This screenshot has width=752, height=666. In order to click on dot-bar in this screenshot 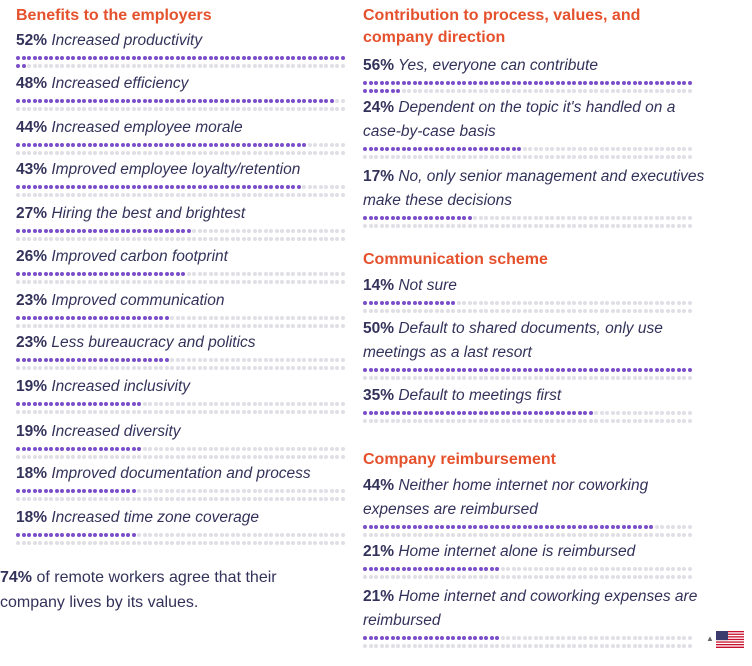, I will do `click(181, 105)`.